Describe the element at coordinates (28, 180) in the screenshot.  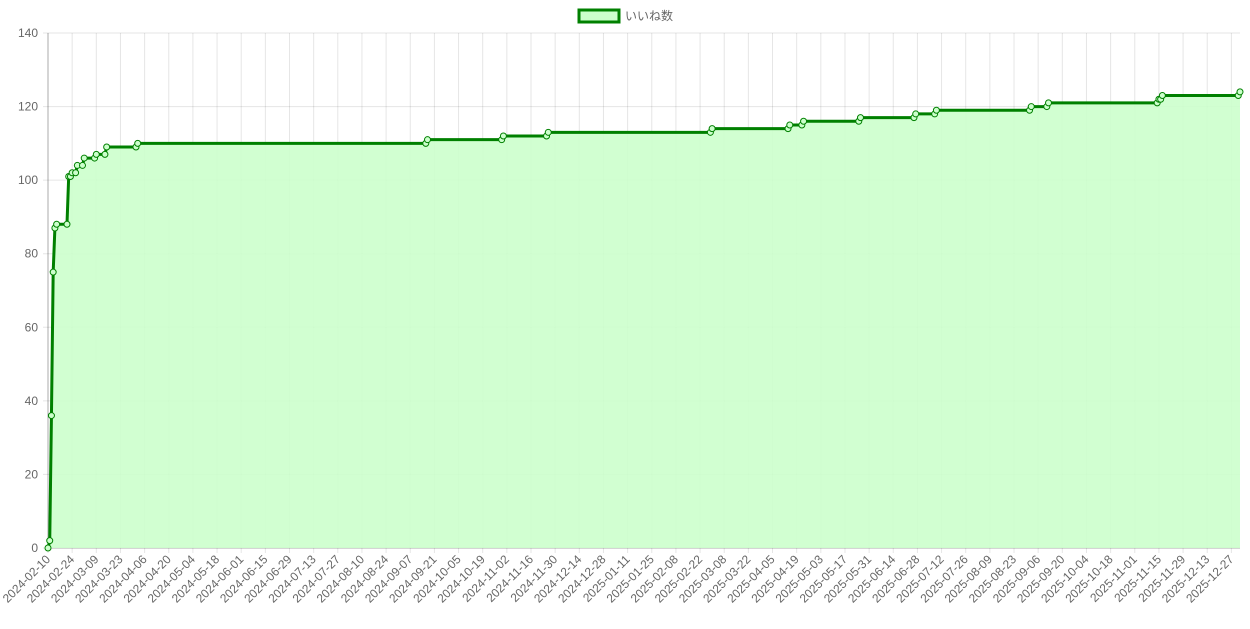
I see `y-tick-label: 100` at that location.